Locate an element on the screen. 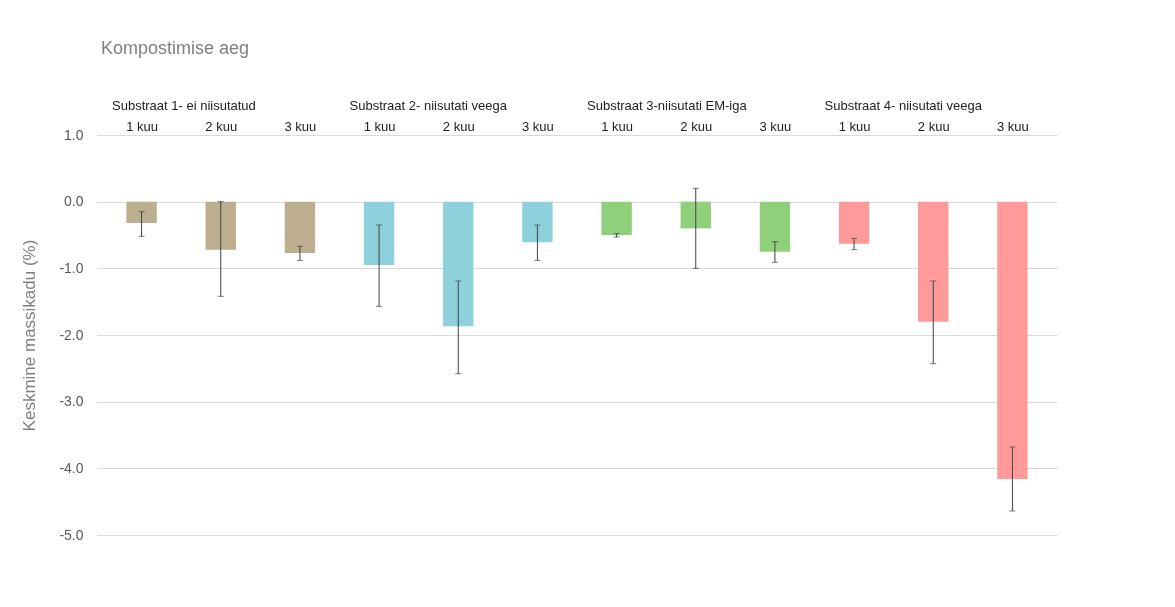 Image resolution: width=1175 pixels, height=607 pixels. y-tick-label: -5.0 is located at coordinates (71, 534).